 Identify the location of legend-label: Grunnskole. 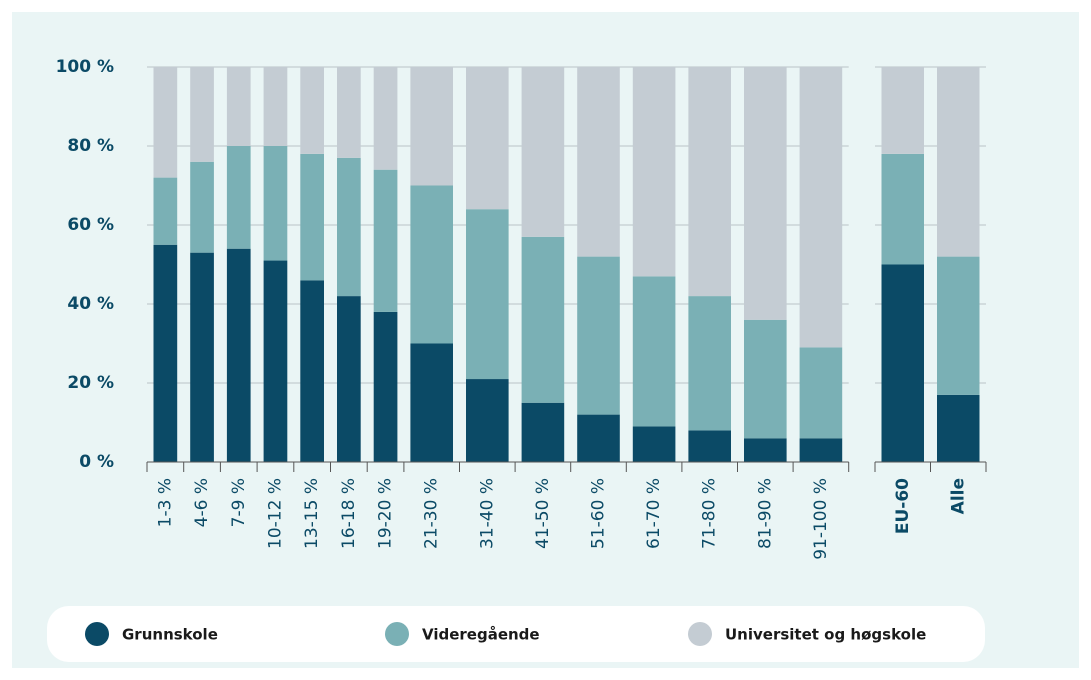
(170, 635).